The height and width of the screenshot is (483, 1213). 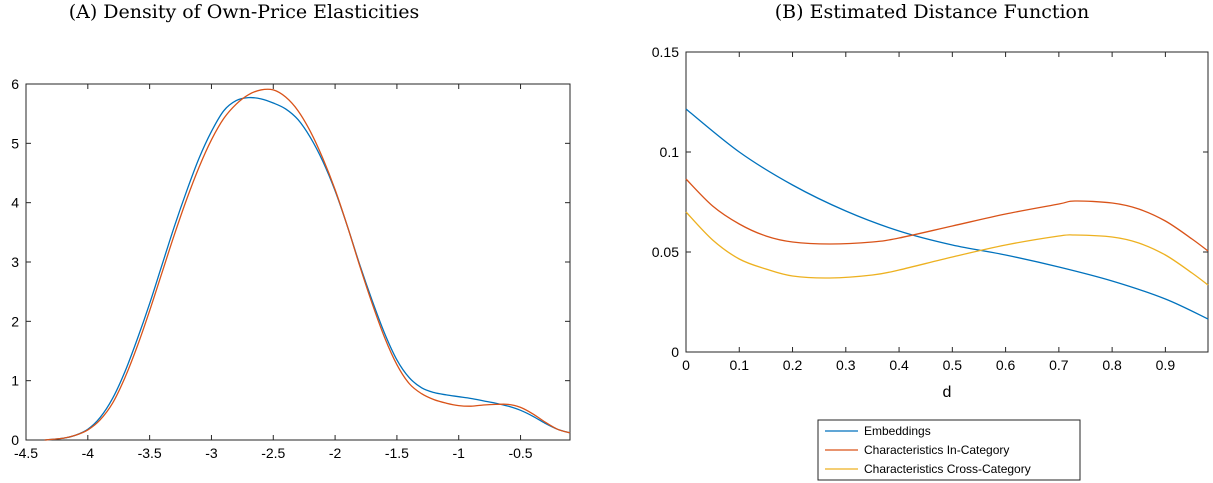 I want to click on panel-b-ytick-label: 0.05, so click(x=665, y=252).